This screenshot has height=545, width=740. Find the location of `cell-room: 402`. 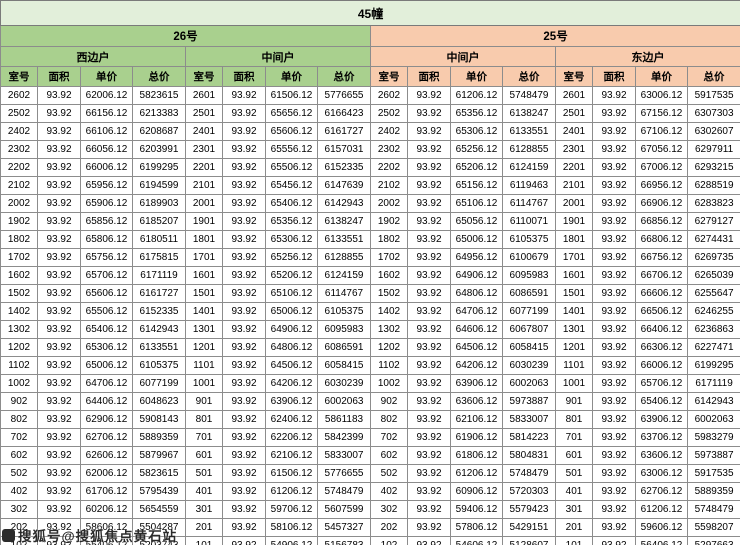

cell-room: 402 is located at coordinates (19, 491).